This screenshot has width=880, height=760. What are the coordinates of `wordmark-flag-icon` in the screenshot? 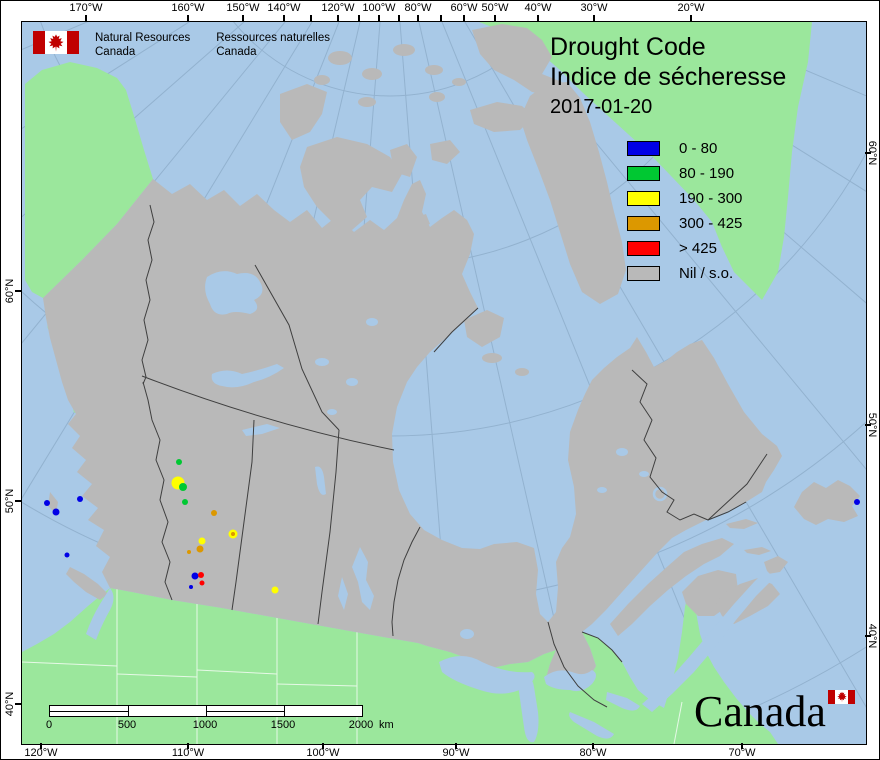 It's located at (841, 697).